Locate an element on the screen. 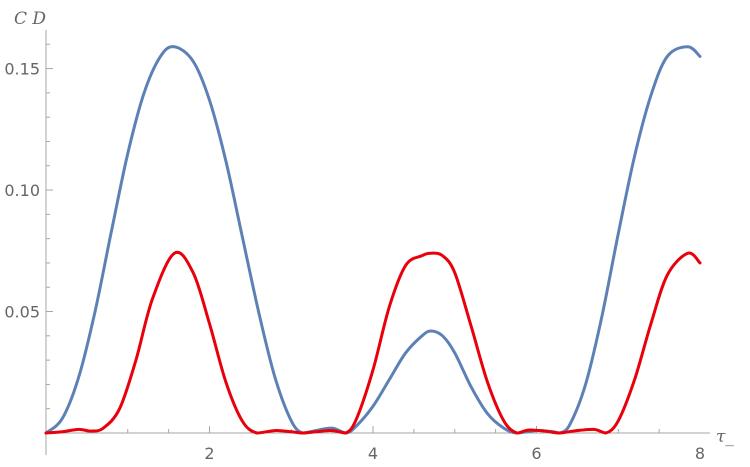 The image size is (750, 467). y-axis-label: C D is located at coordinates (30, 19).